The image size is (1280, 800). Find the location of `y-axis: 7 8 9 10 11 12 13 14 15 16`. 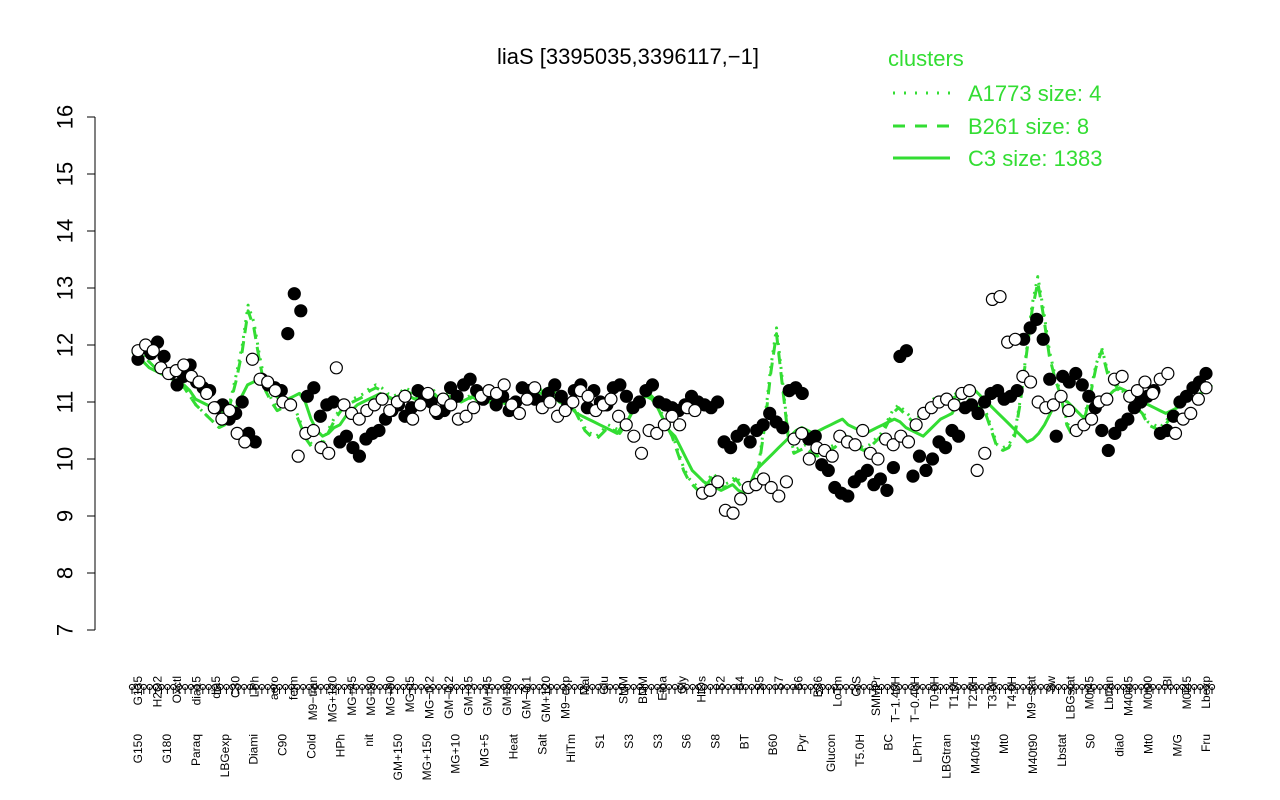

y-axis: 7 8 9 10 11 12 13 14 15 16 is located at coordinates (74, 370).